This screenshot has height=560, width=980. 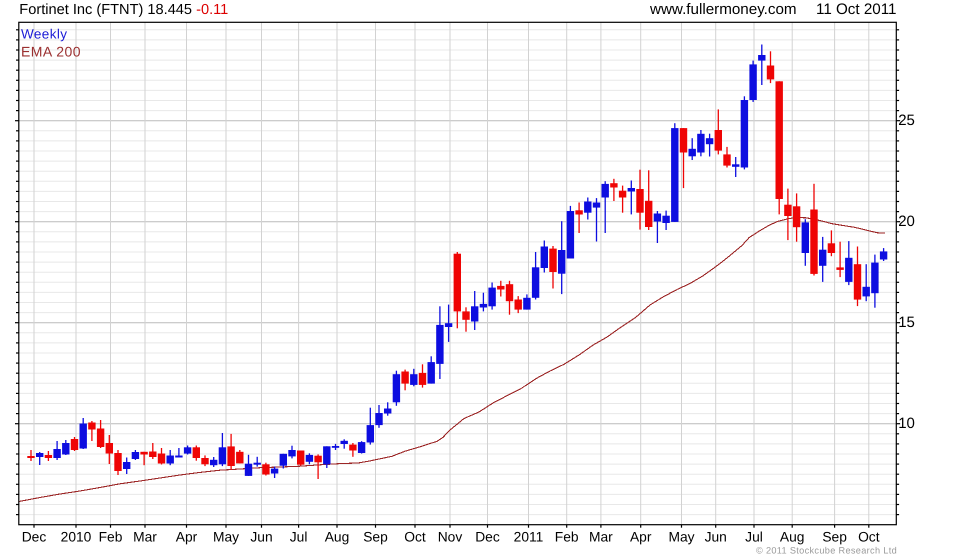 What do you see at coordinates (51, 52) in the screenshot?
I see `svg-text: EMA 200` at bounding box center [51, 52].